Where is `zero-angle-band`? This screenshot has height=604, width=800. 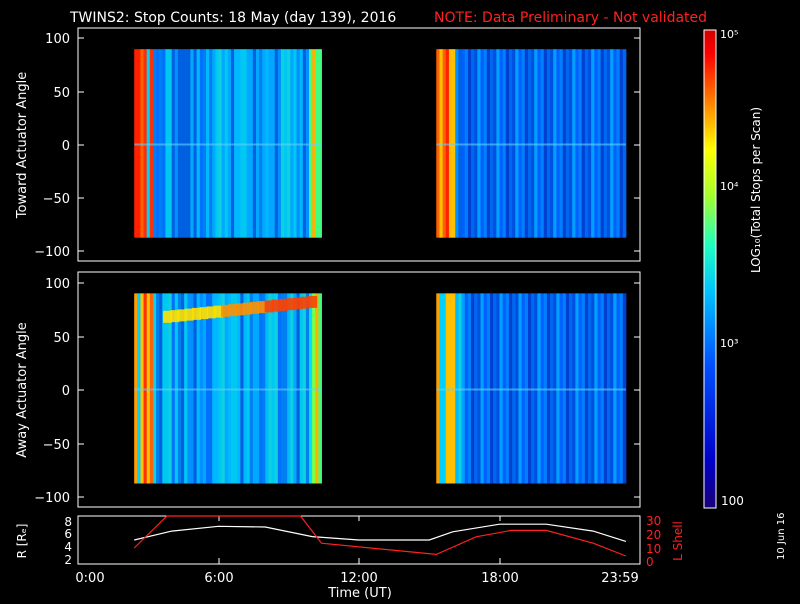 zero-angle-band is located at coordinates (228, 144).